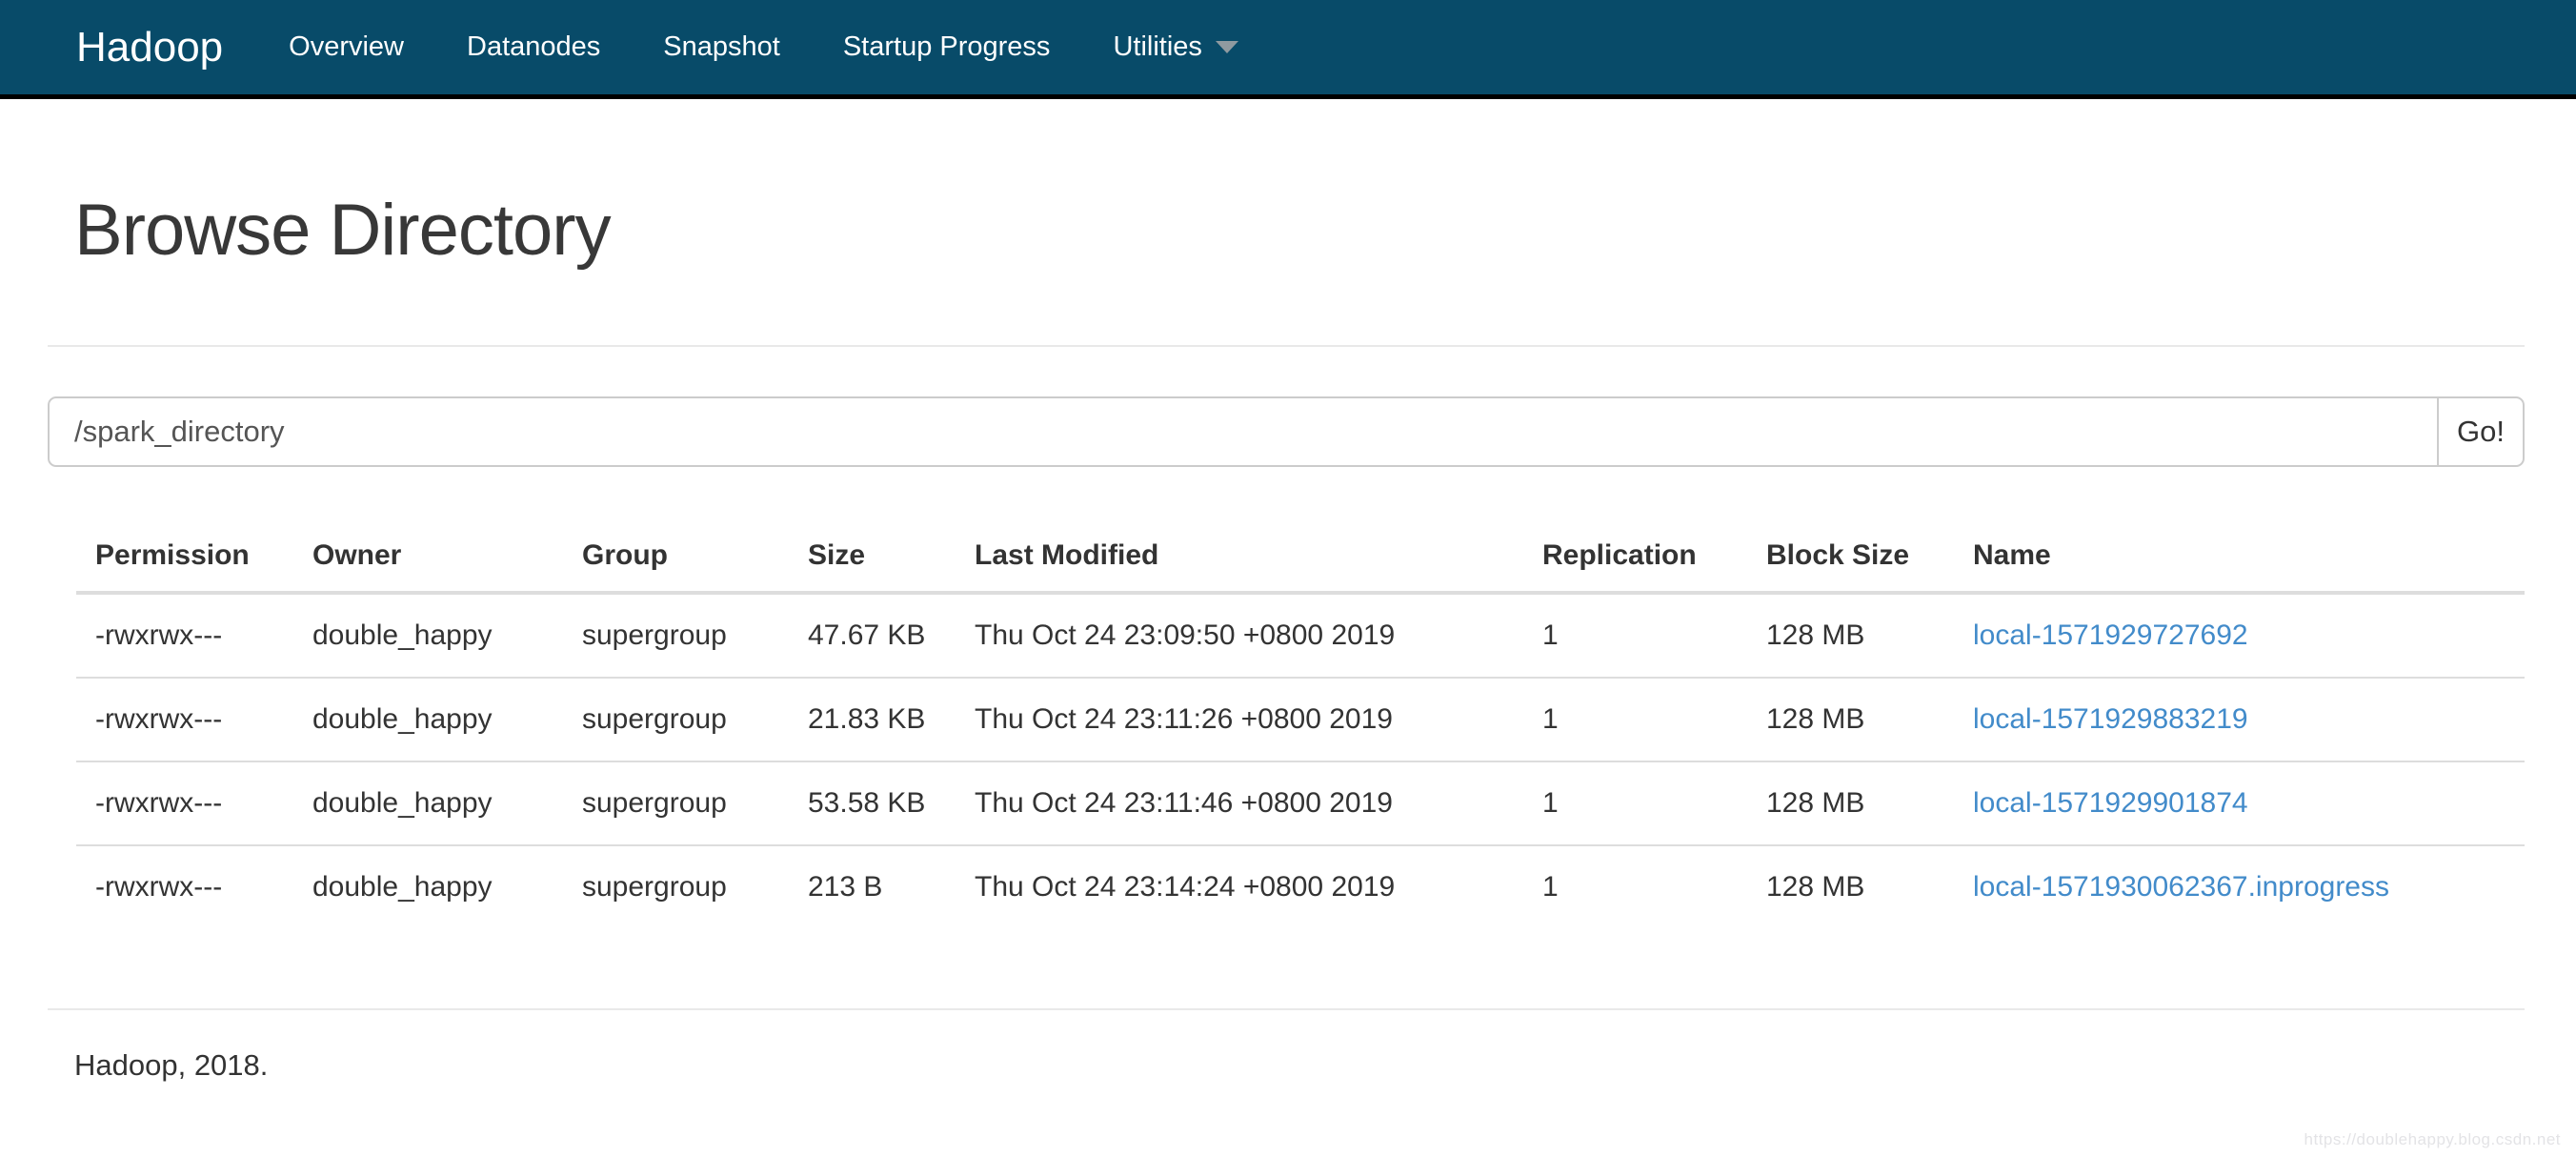  What do you see at coordinates (947, 46) in the screenshot?
I see `nav-item-startup-progress: Startup Progress` at bounding box center [947, 46].